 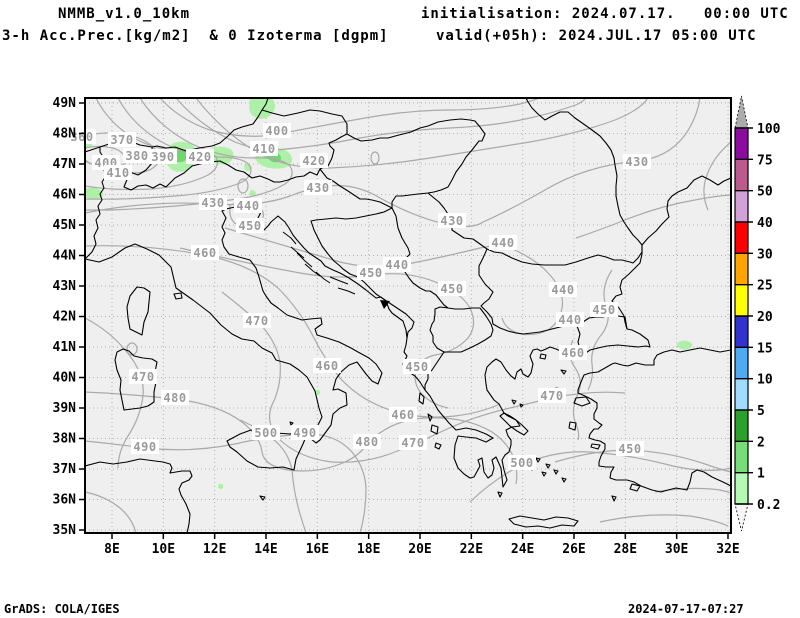 I want to click on x-axis-label: 14E, so click(x=265, y=549).